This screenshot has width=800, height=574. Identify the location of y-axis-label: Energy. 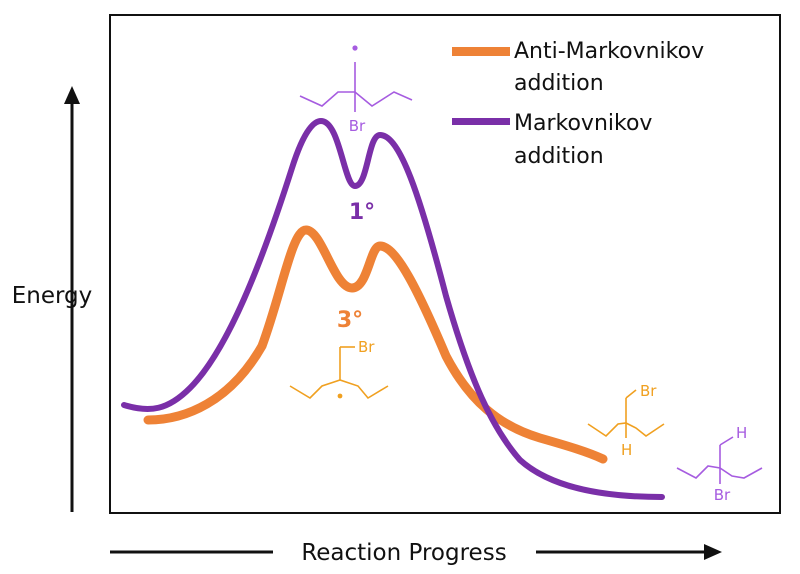
(52, 296).